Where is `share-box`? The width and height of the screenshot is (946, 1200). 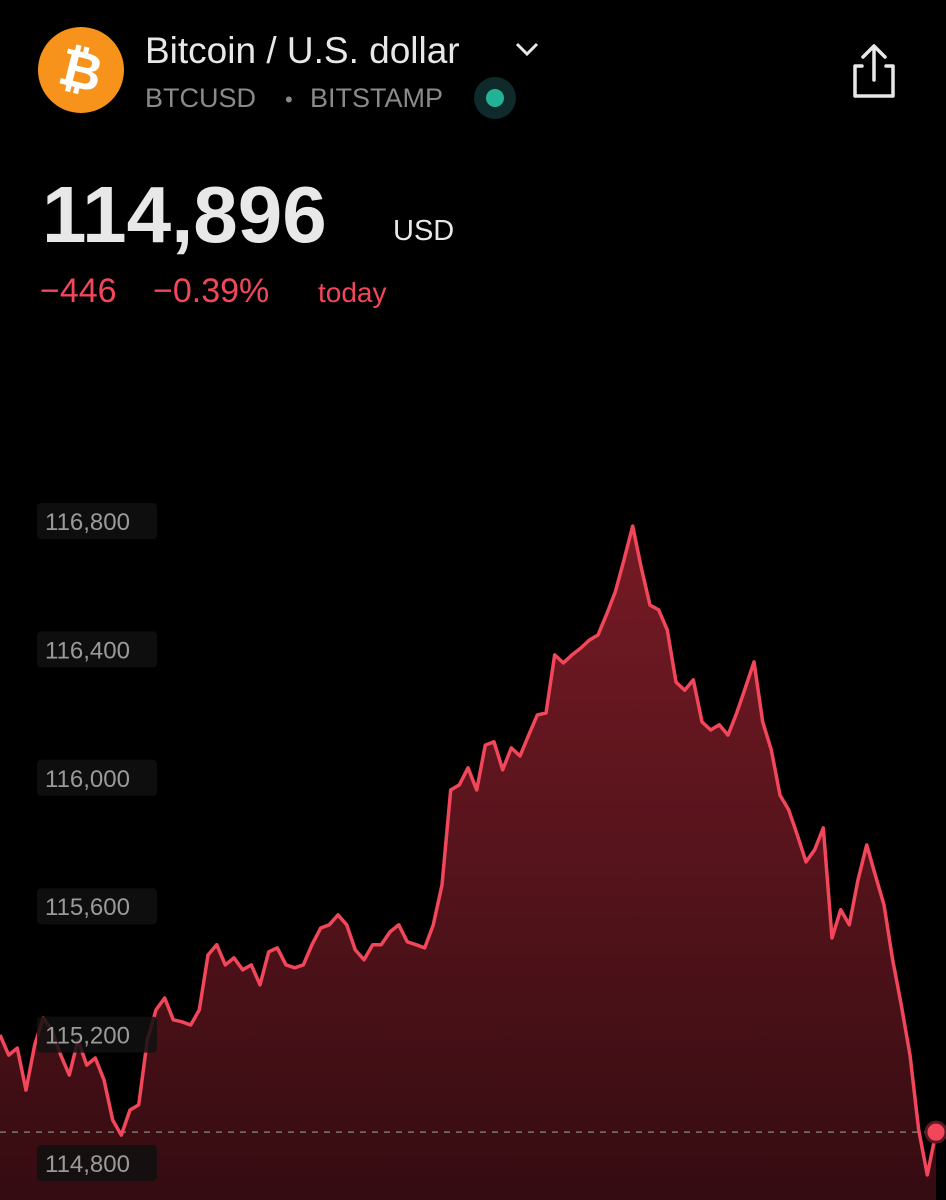 share-box is located at coordinates (874, 81).